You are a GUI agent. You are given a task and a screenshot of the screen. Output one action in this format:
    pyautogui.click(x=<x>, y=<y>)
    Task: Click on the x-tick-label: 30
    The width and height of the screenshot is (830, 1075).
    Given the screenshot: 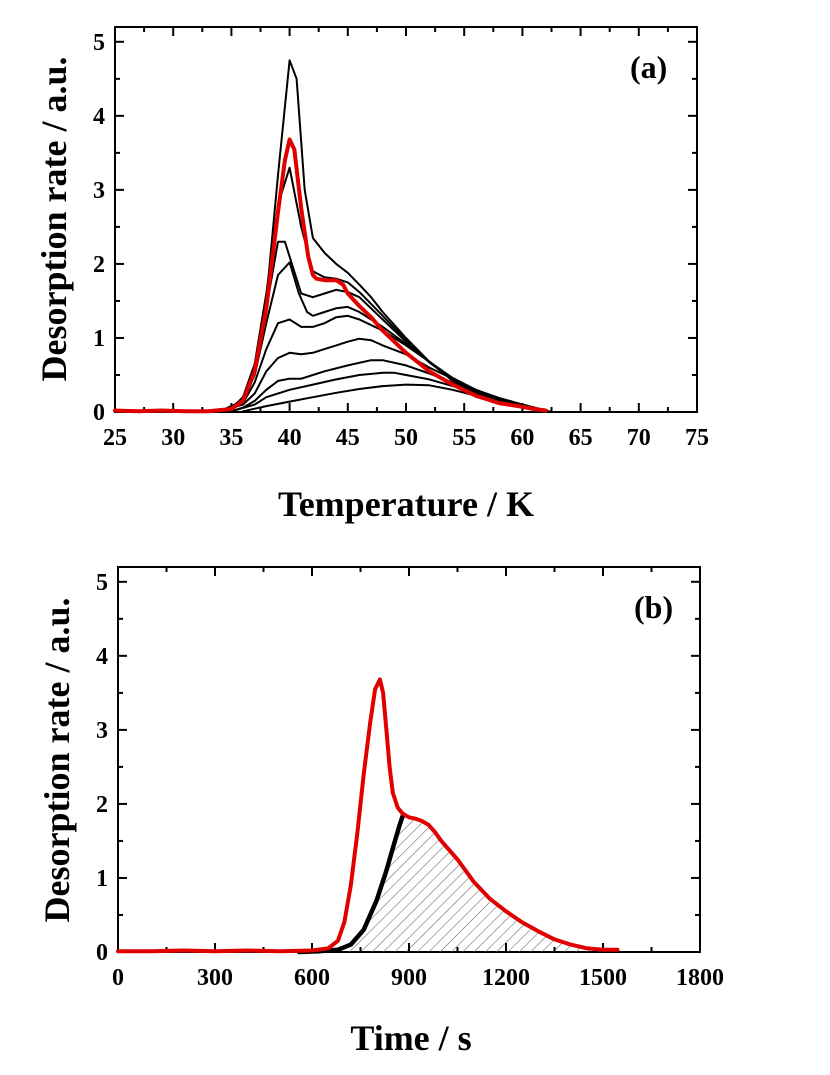 What is the action you would take?
    pyautogui.click(x=173, y=438)
    